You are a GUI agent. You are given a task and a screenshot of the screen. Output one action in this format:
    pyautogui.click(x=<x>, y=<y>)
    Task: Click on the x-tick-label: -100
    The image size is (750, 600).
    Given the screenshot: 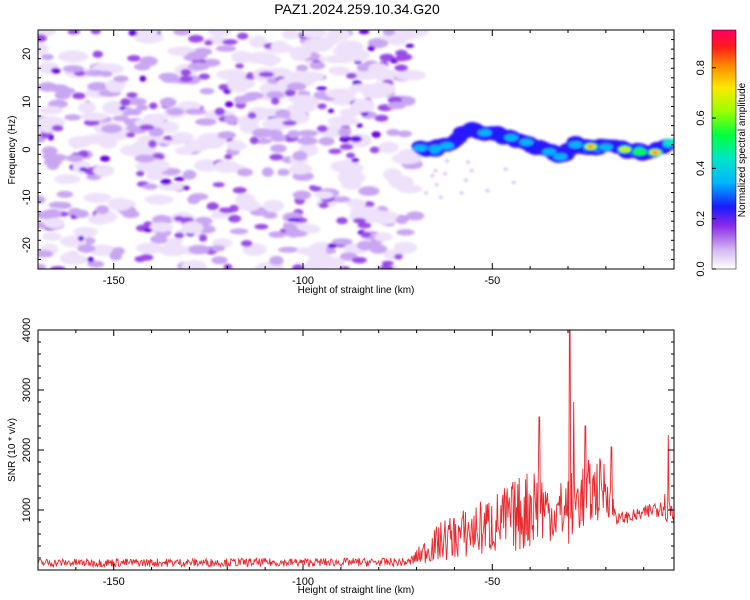 What is the action you would take?
    pyautogui.click(x=303, y=281)
    